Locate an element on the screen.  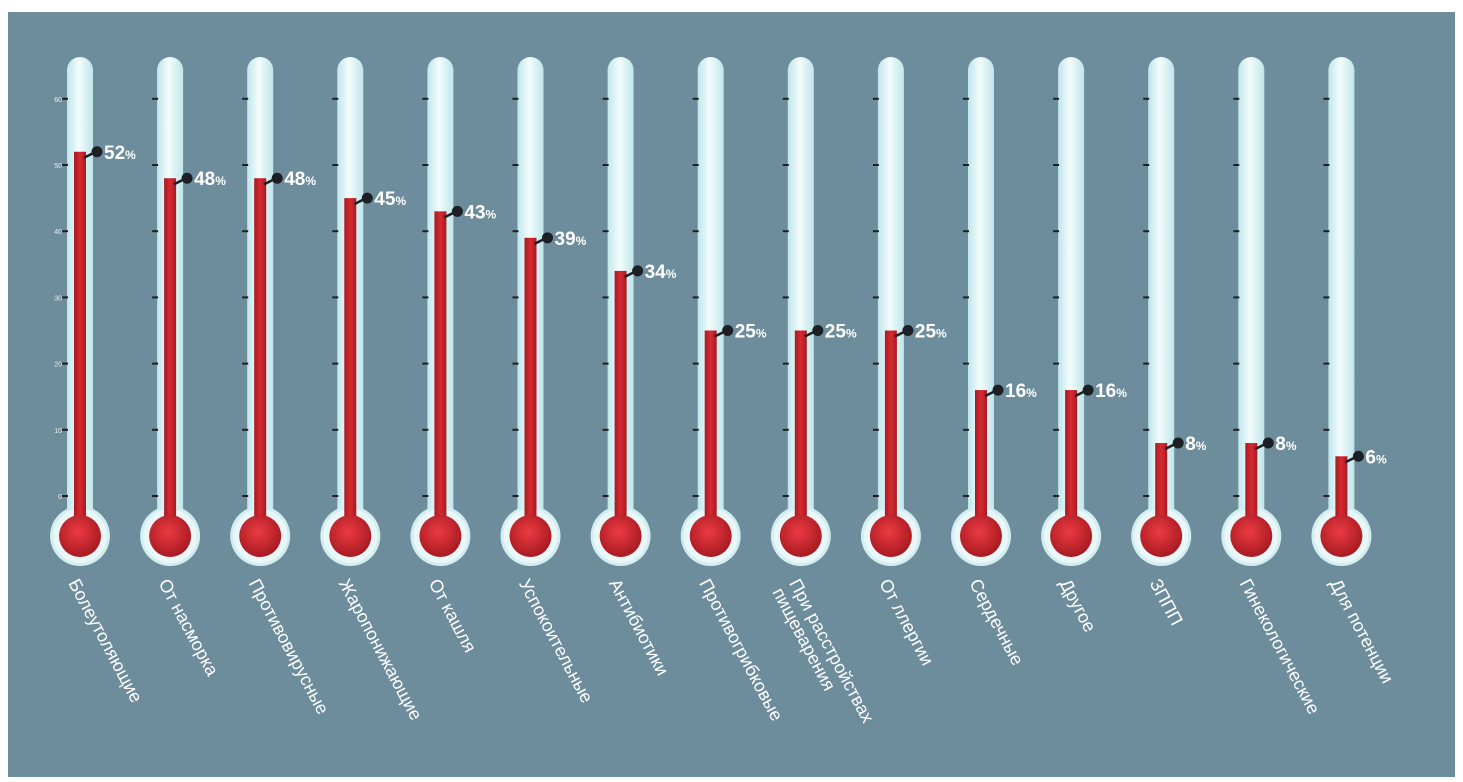
y-tick-label: 0 is located at coordinates (60, 497).